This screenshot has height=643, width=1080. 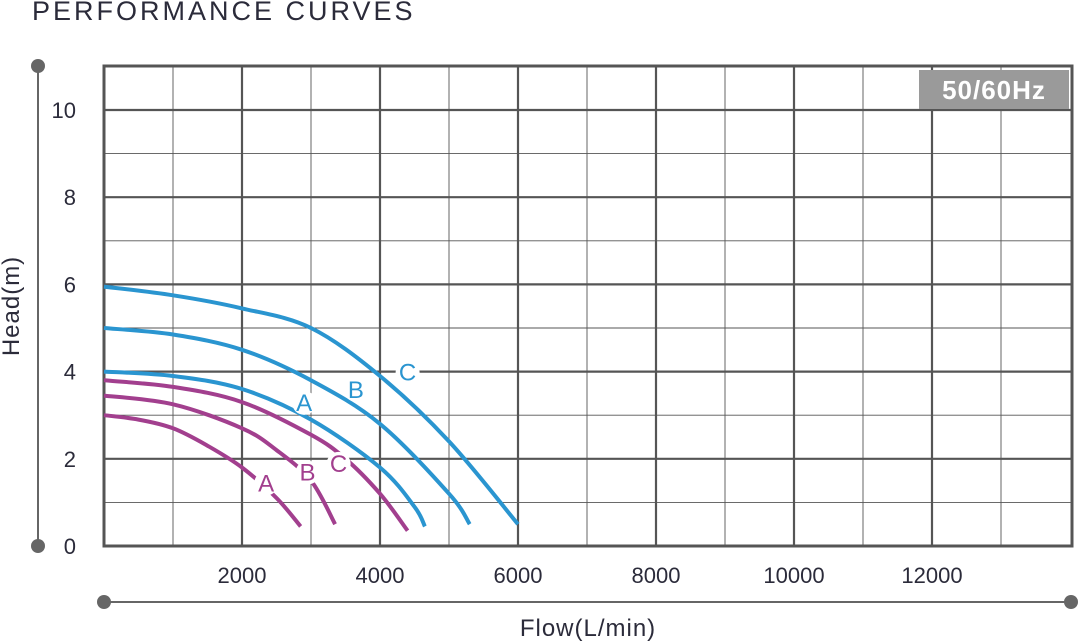 I want to click on x-tick-labels: 2000 4000 6000 8000 10000 12000, so click(x=590, y=575).